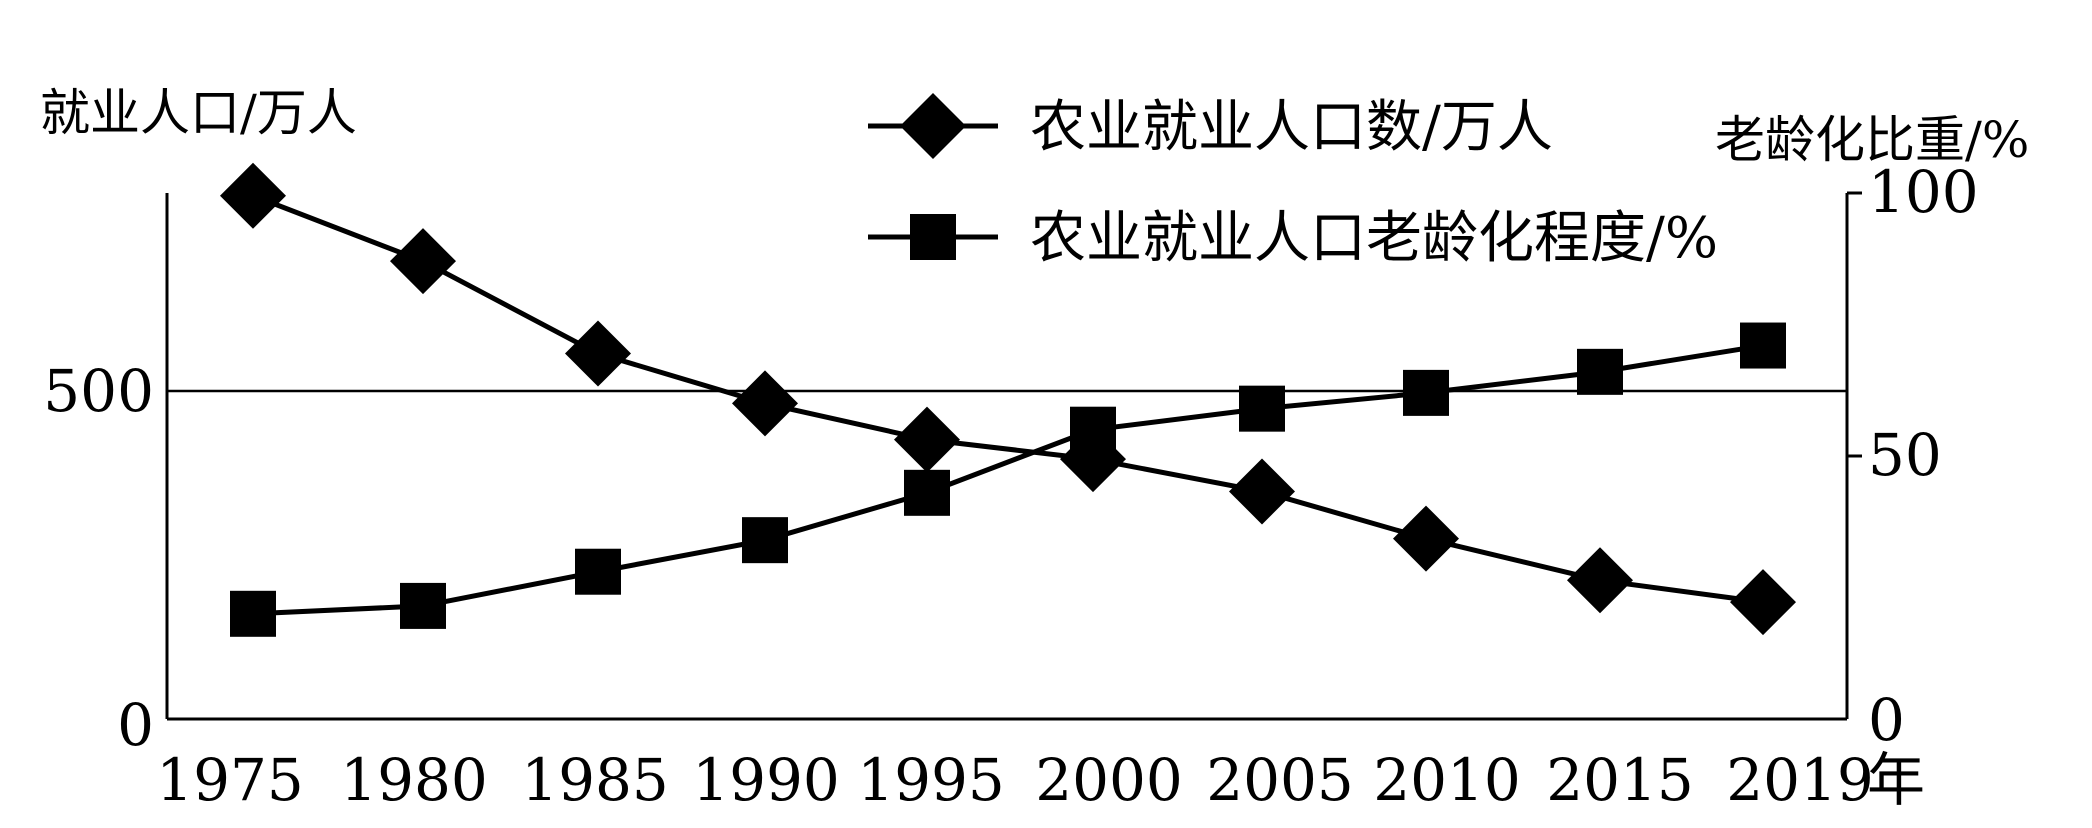 This screenshot has height=828, width=2092. Describe the element at coordinates (135, 725) in the screenshot. I see `left-tick-label-0: 0` at that location.